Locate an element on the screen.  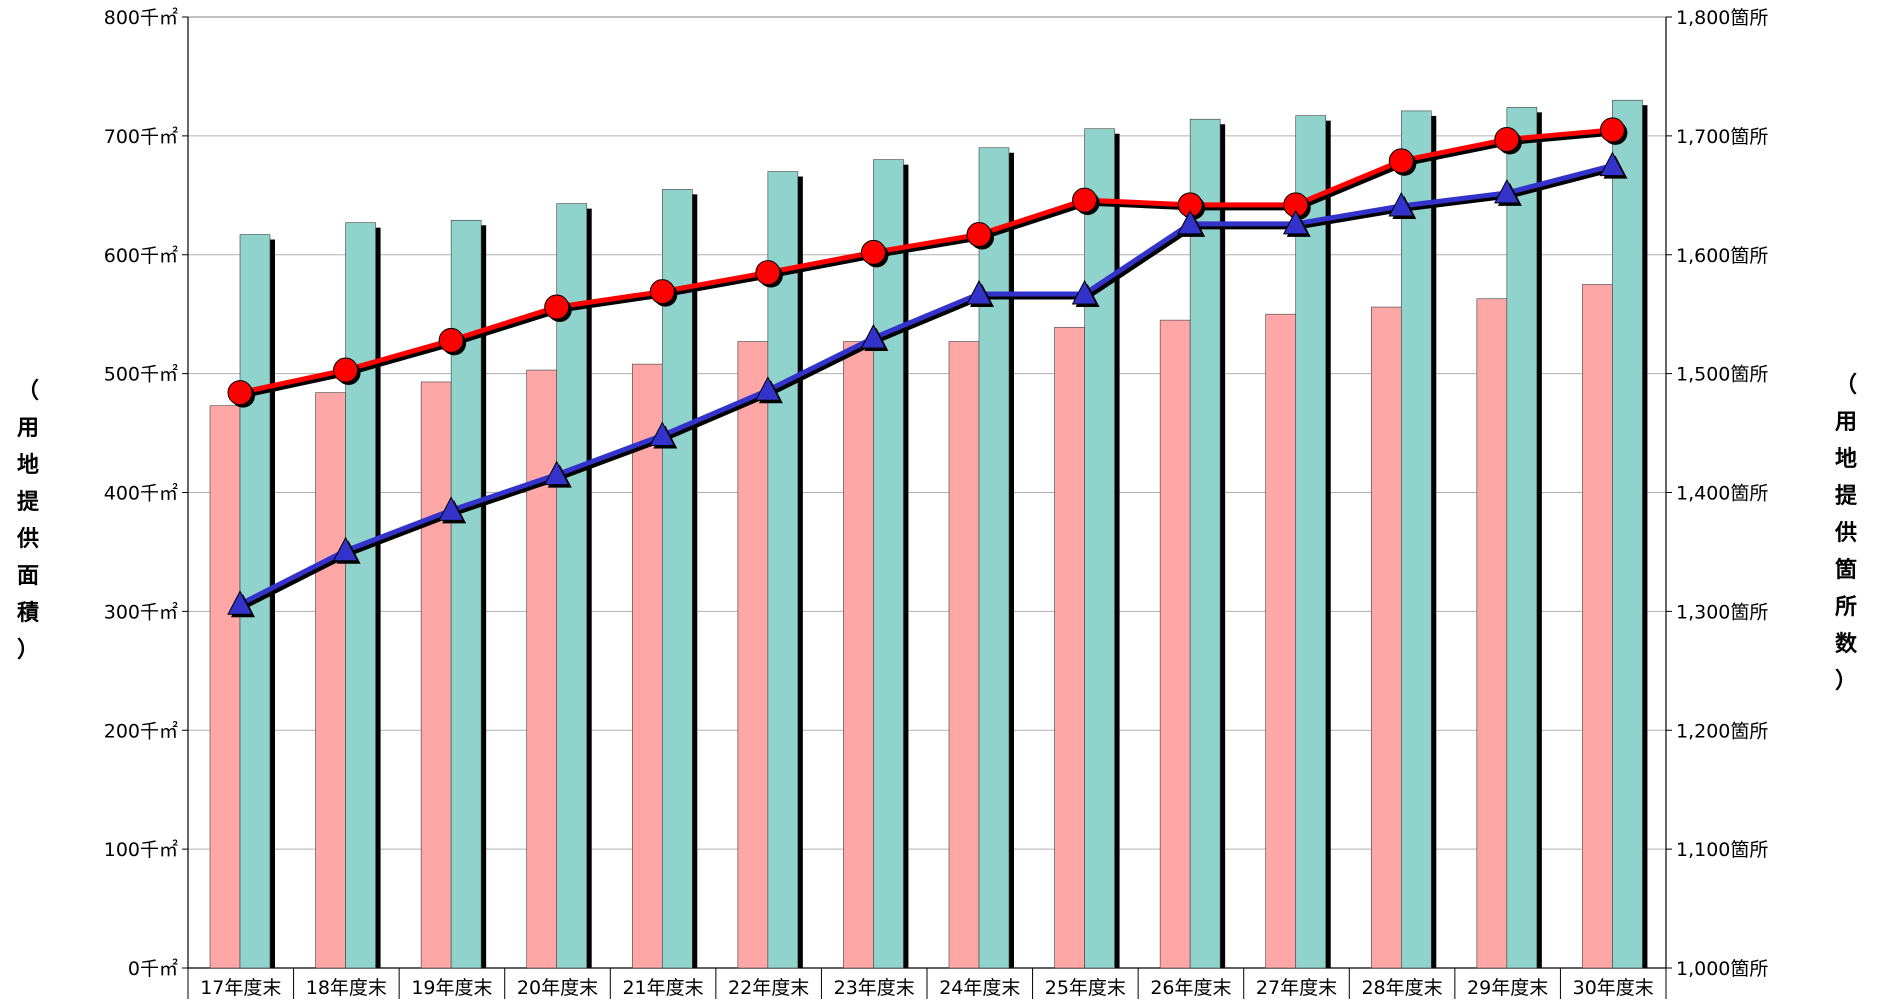
x-axis-tick-label: 30年度末 is located at coordinates (1613, 988).